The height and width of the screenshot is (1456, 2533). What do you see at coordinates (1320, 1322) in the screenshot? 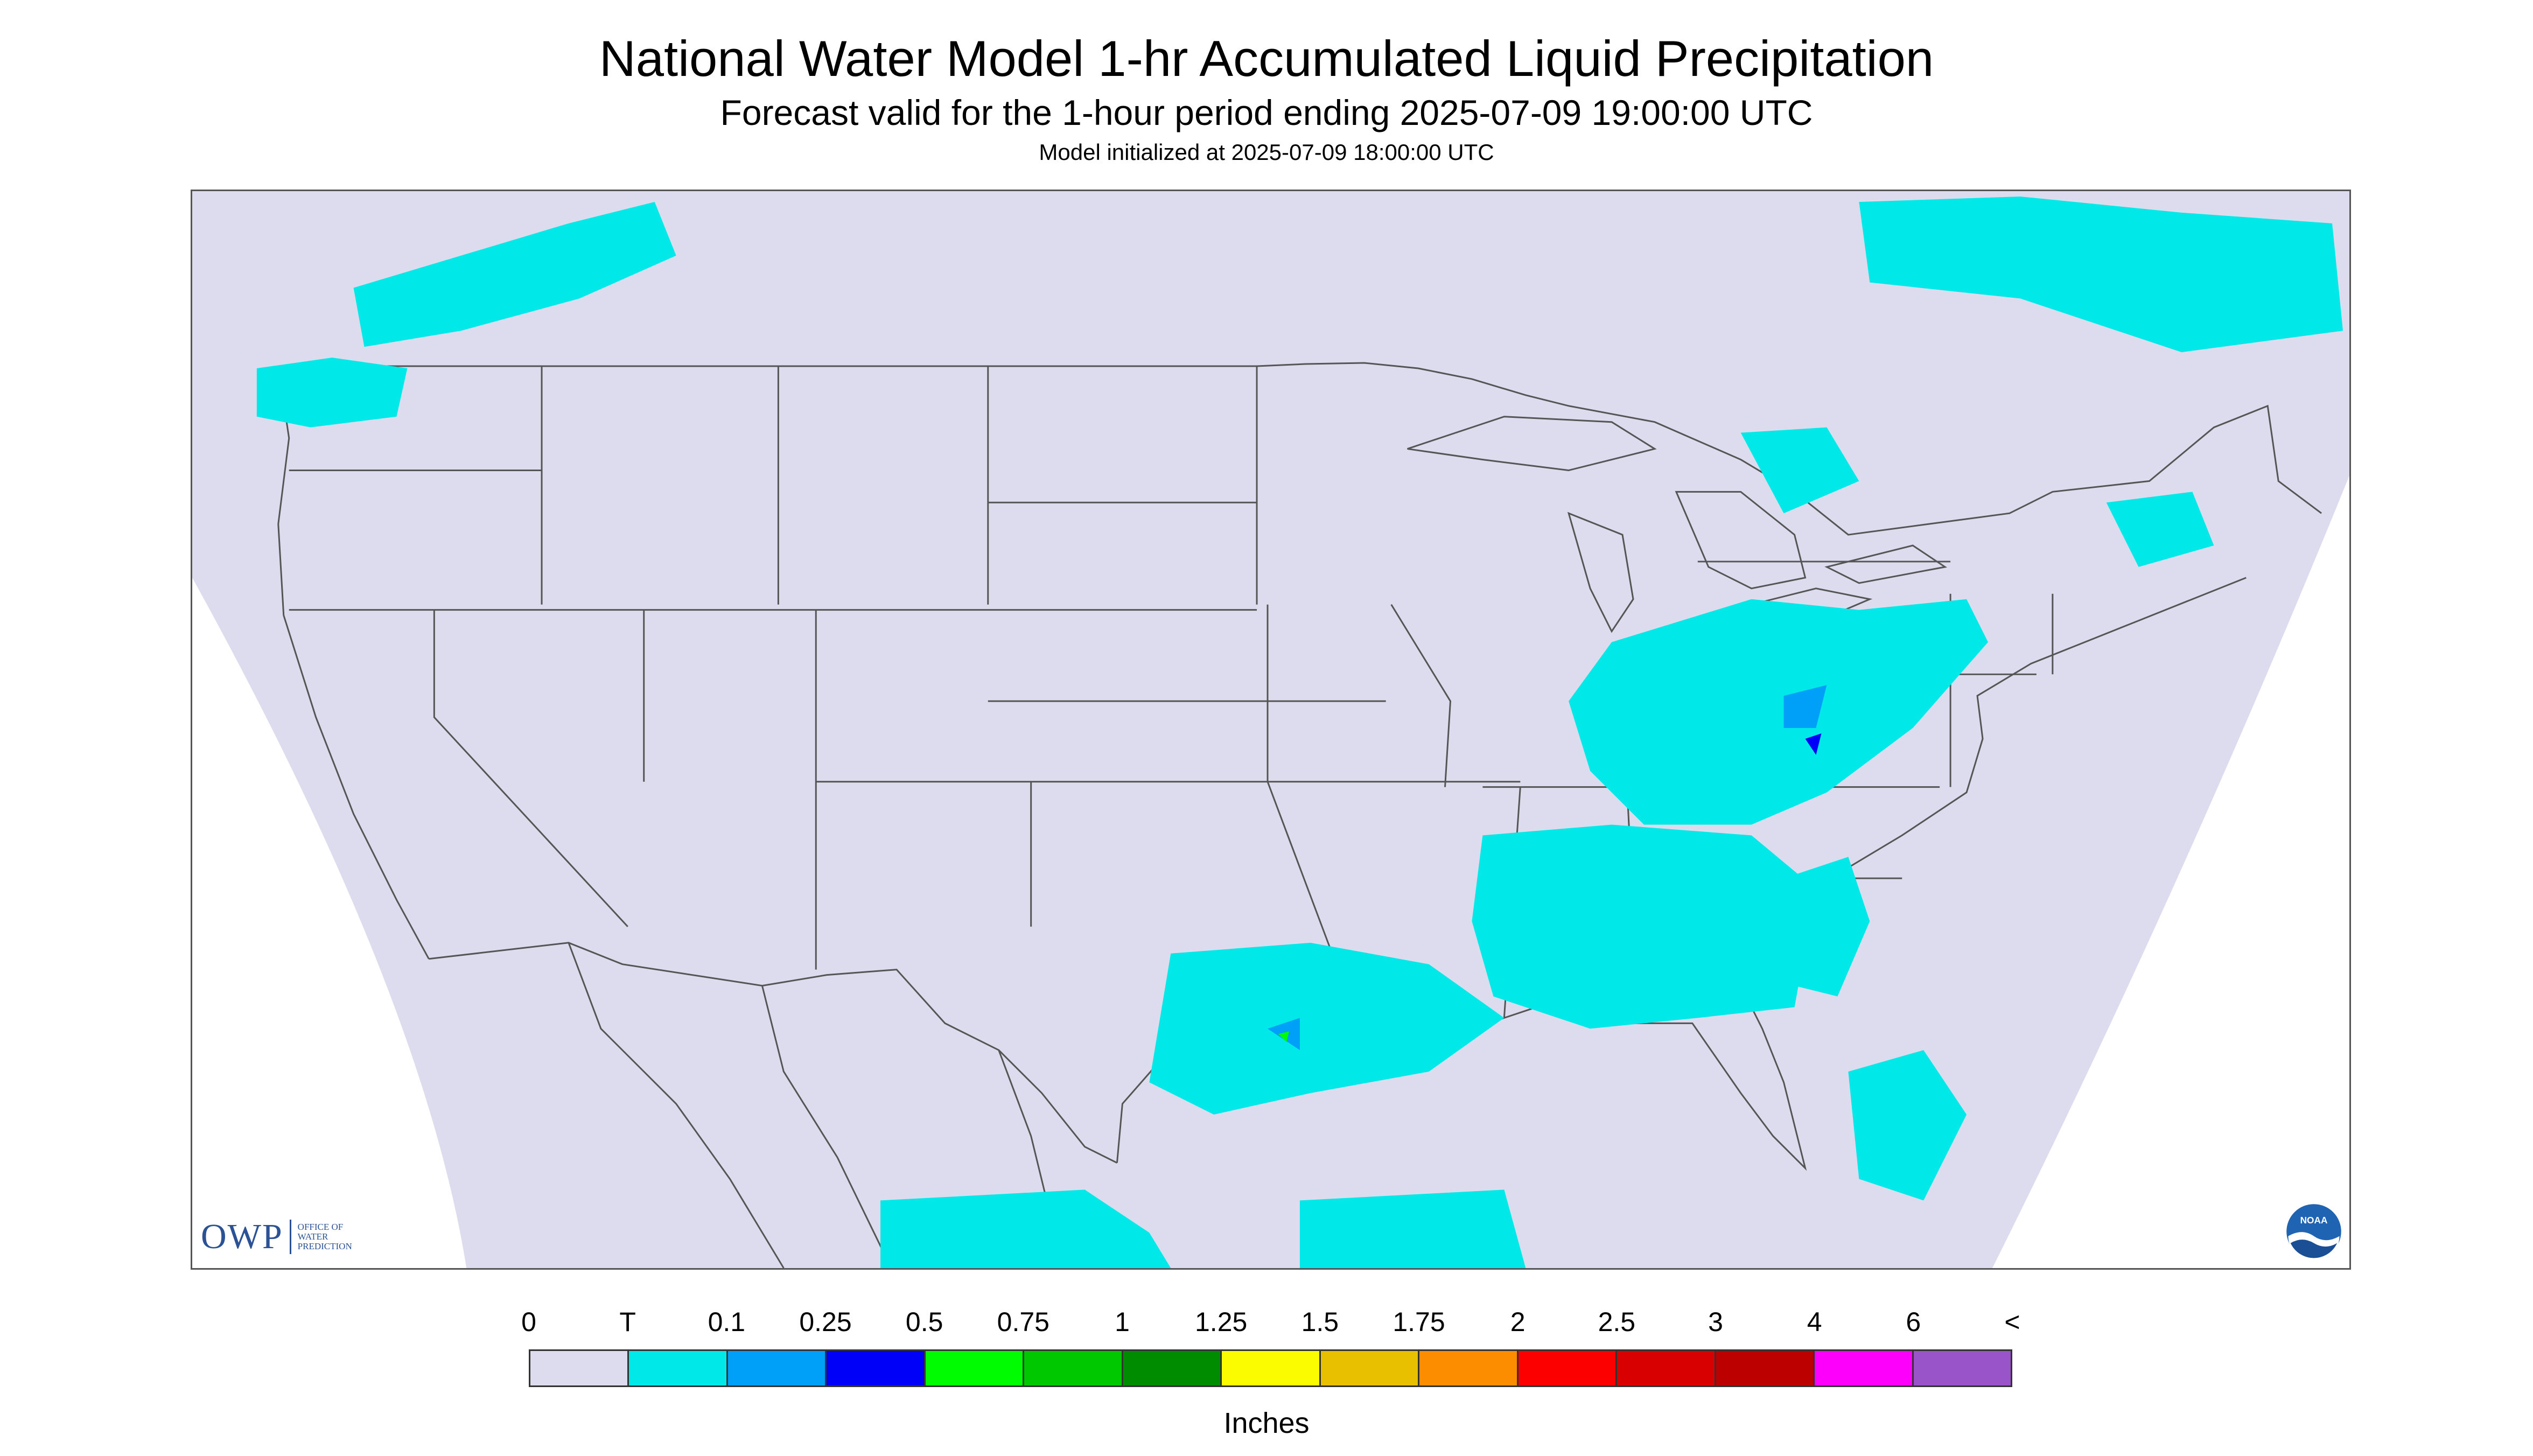
I see `legend-label: 1.5` at bounding box center [1320, 1322].